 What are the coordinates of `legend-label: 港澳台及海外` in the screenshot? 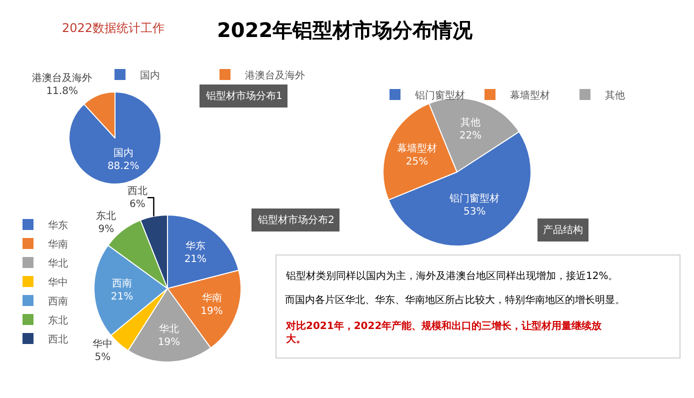 It's located at (275, 75).